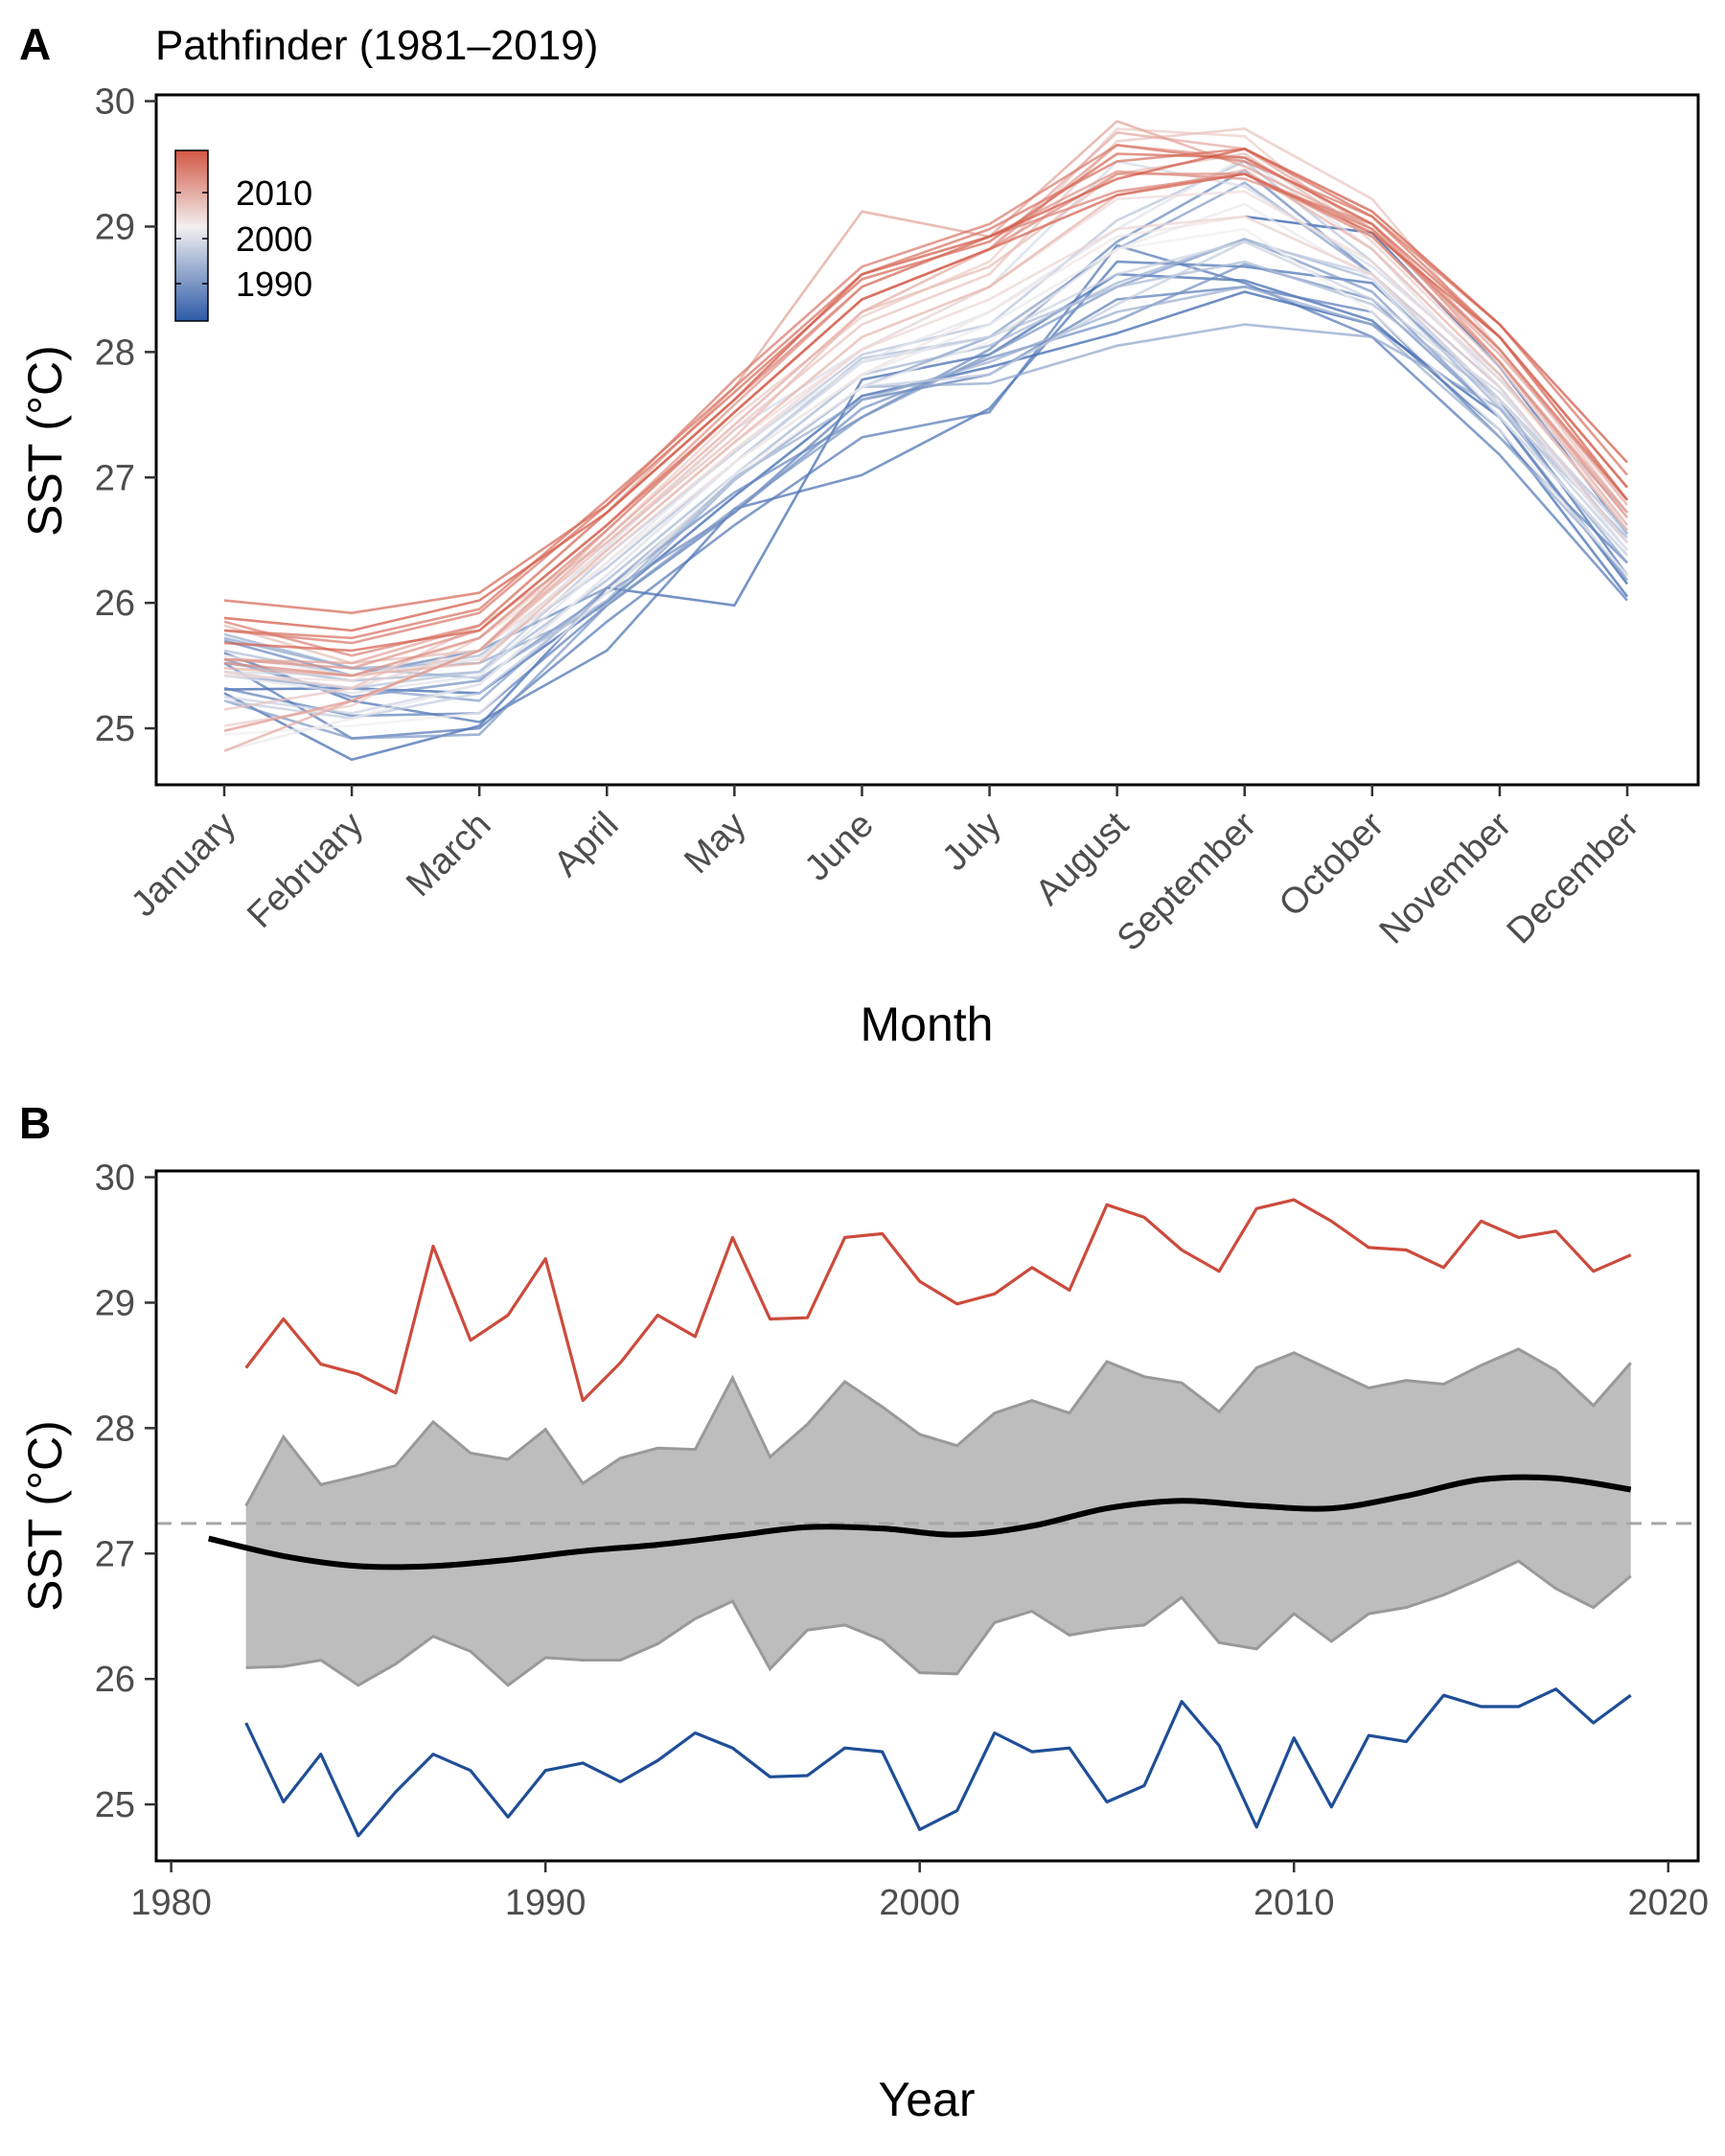 The width and height of the screenshot is (1725, 2156). What do you see at coordinates (927, 1024) in the screenshot?
I see `panel-a-x-axis-title: Month` at bounding box center [927, 1024].